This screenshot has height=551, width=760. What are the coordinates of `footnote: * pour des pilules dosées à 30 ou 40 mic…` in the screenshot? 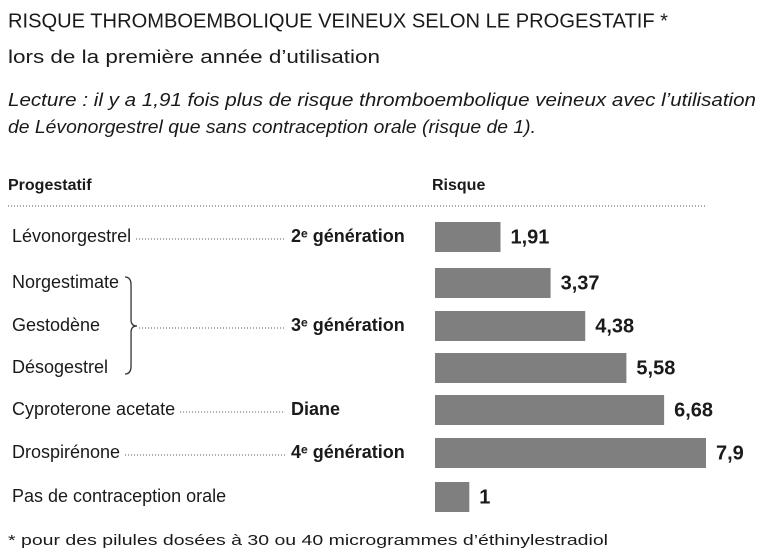 It's located at (308, 540).